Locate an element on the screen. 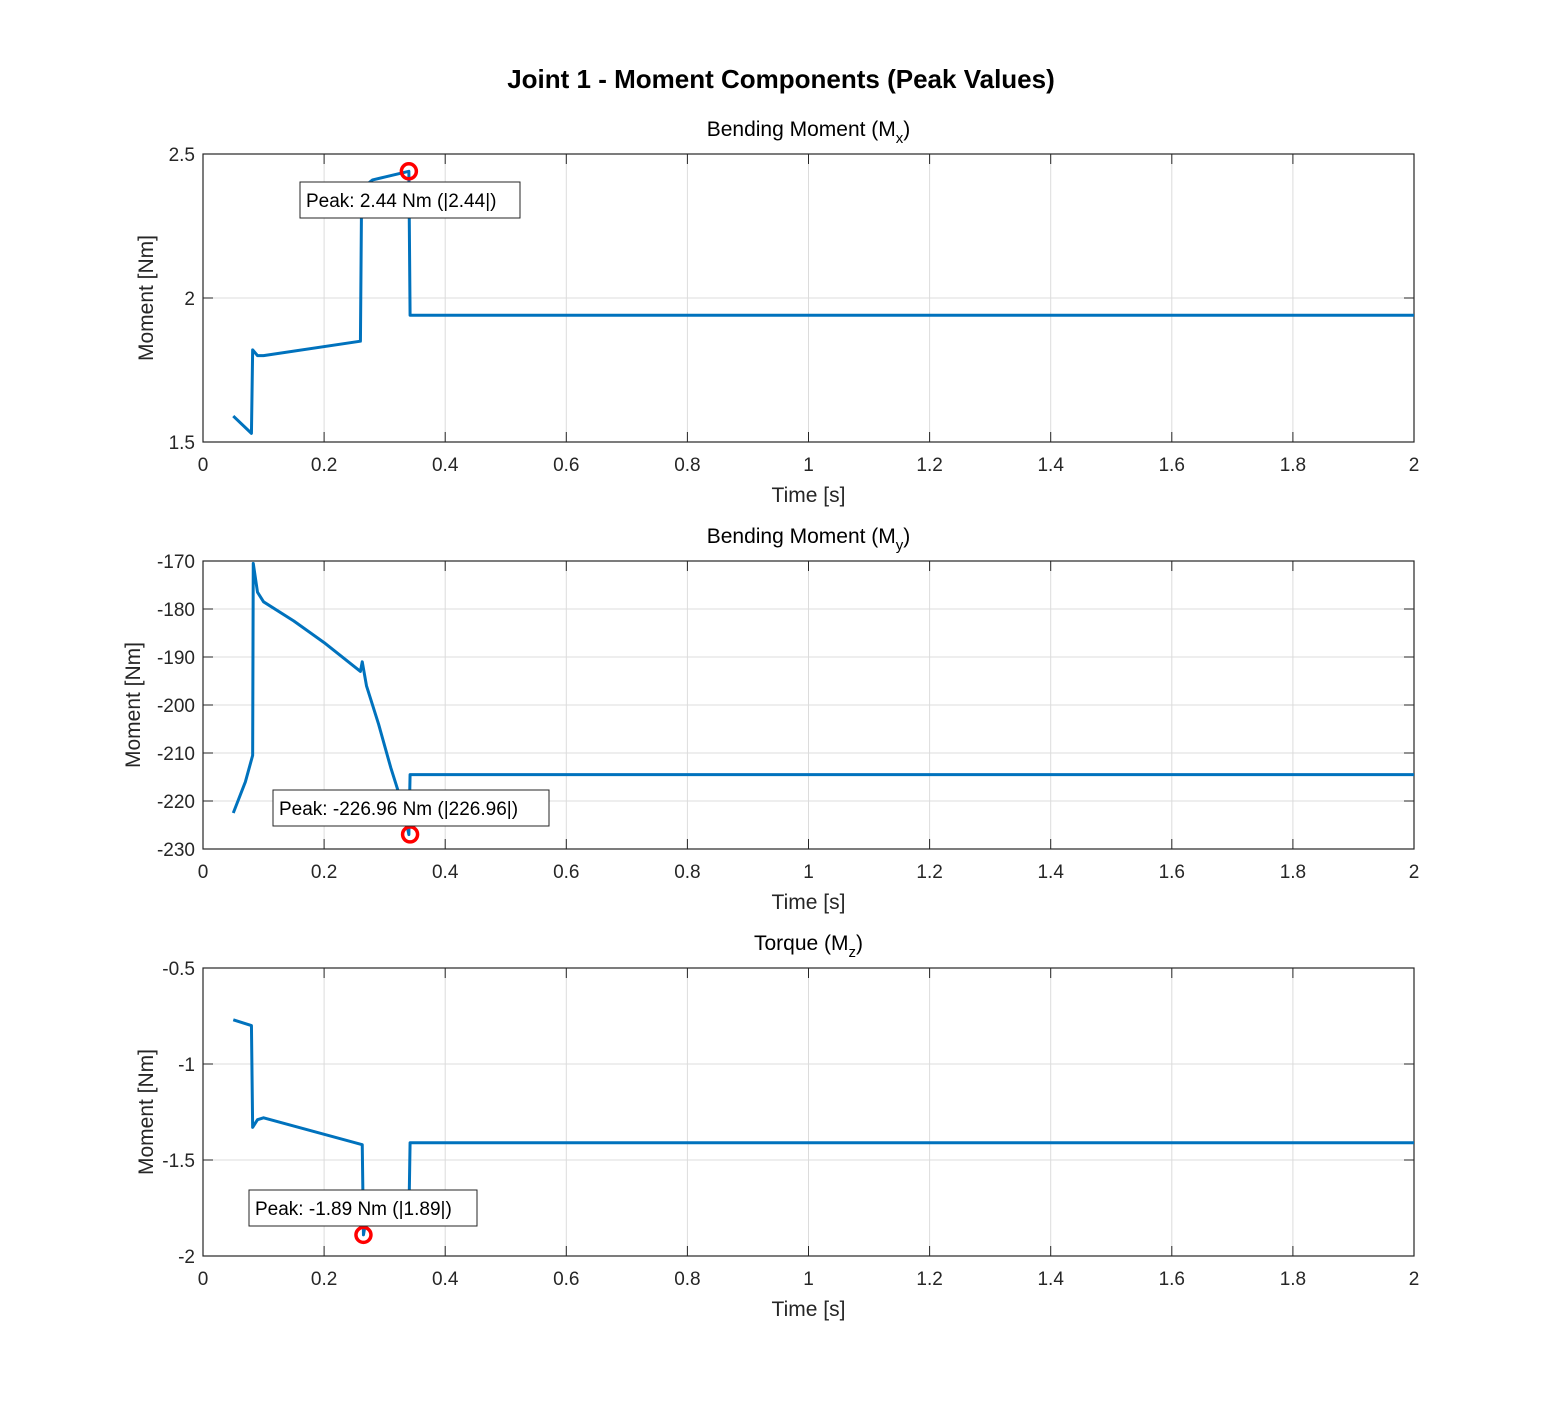 The width and height of the screenshot is (1563, 1406). y-tick-label: -180 is located at coordinates (176, 610).